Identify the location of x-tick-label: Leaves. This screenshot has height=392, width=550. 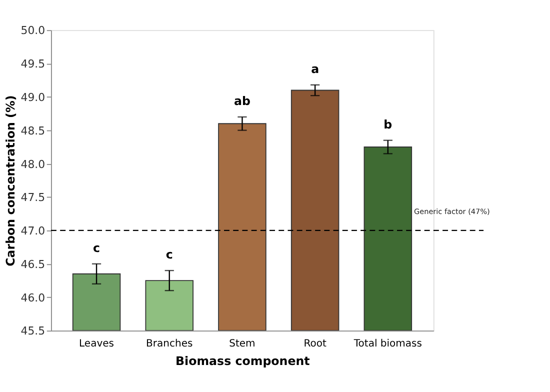
(96, 344).